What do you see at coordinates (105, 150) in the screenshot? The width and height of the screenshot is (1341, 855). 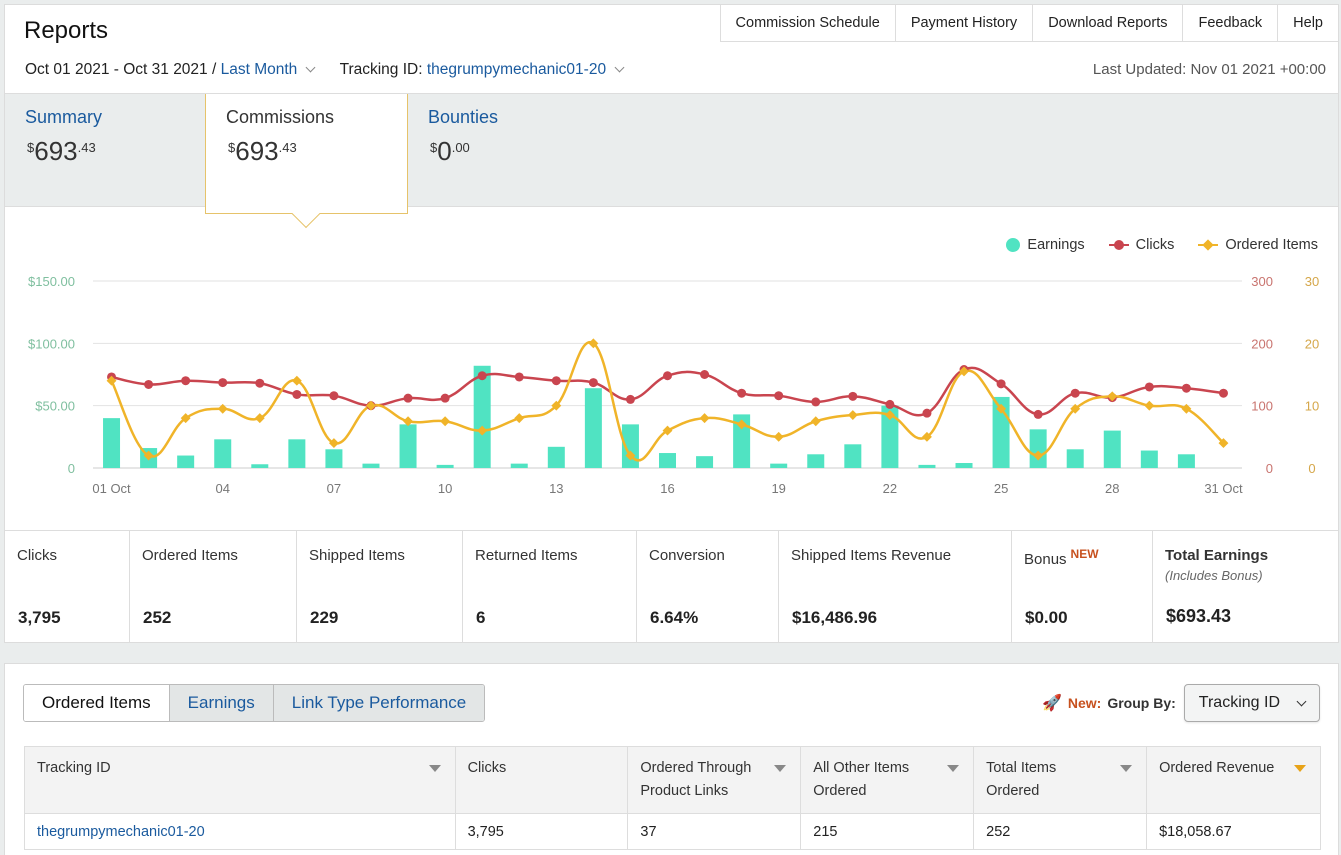 I see `tab-summary: Summary $693.43` at bounding box center [105, 150].